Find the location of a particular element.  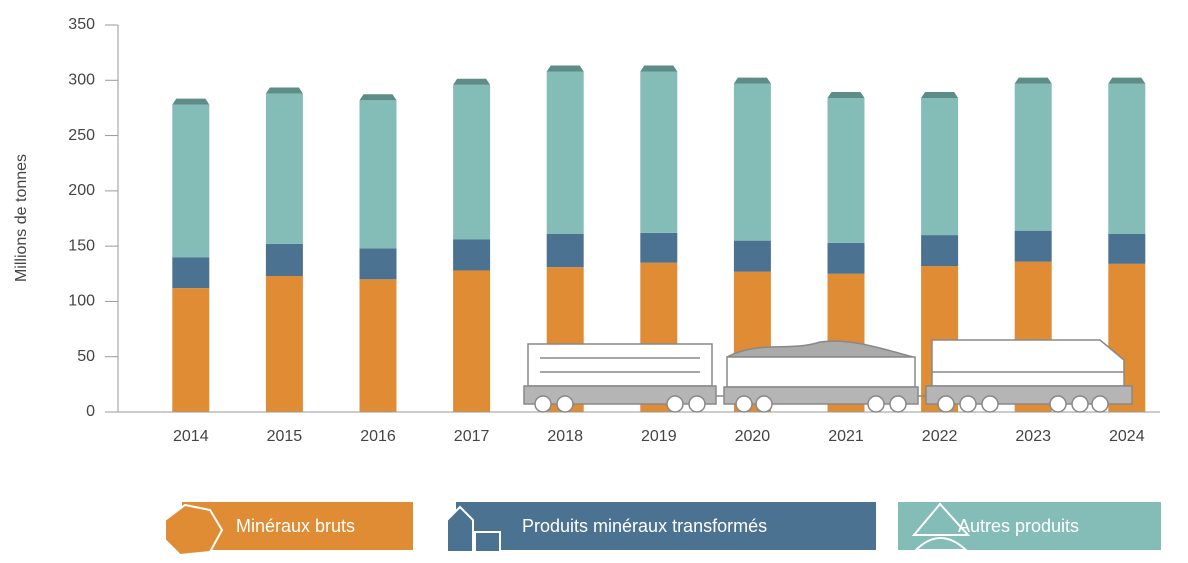

legend-label: Minéraux bruts is located at coordinates (295, 526).